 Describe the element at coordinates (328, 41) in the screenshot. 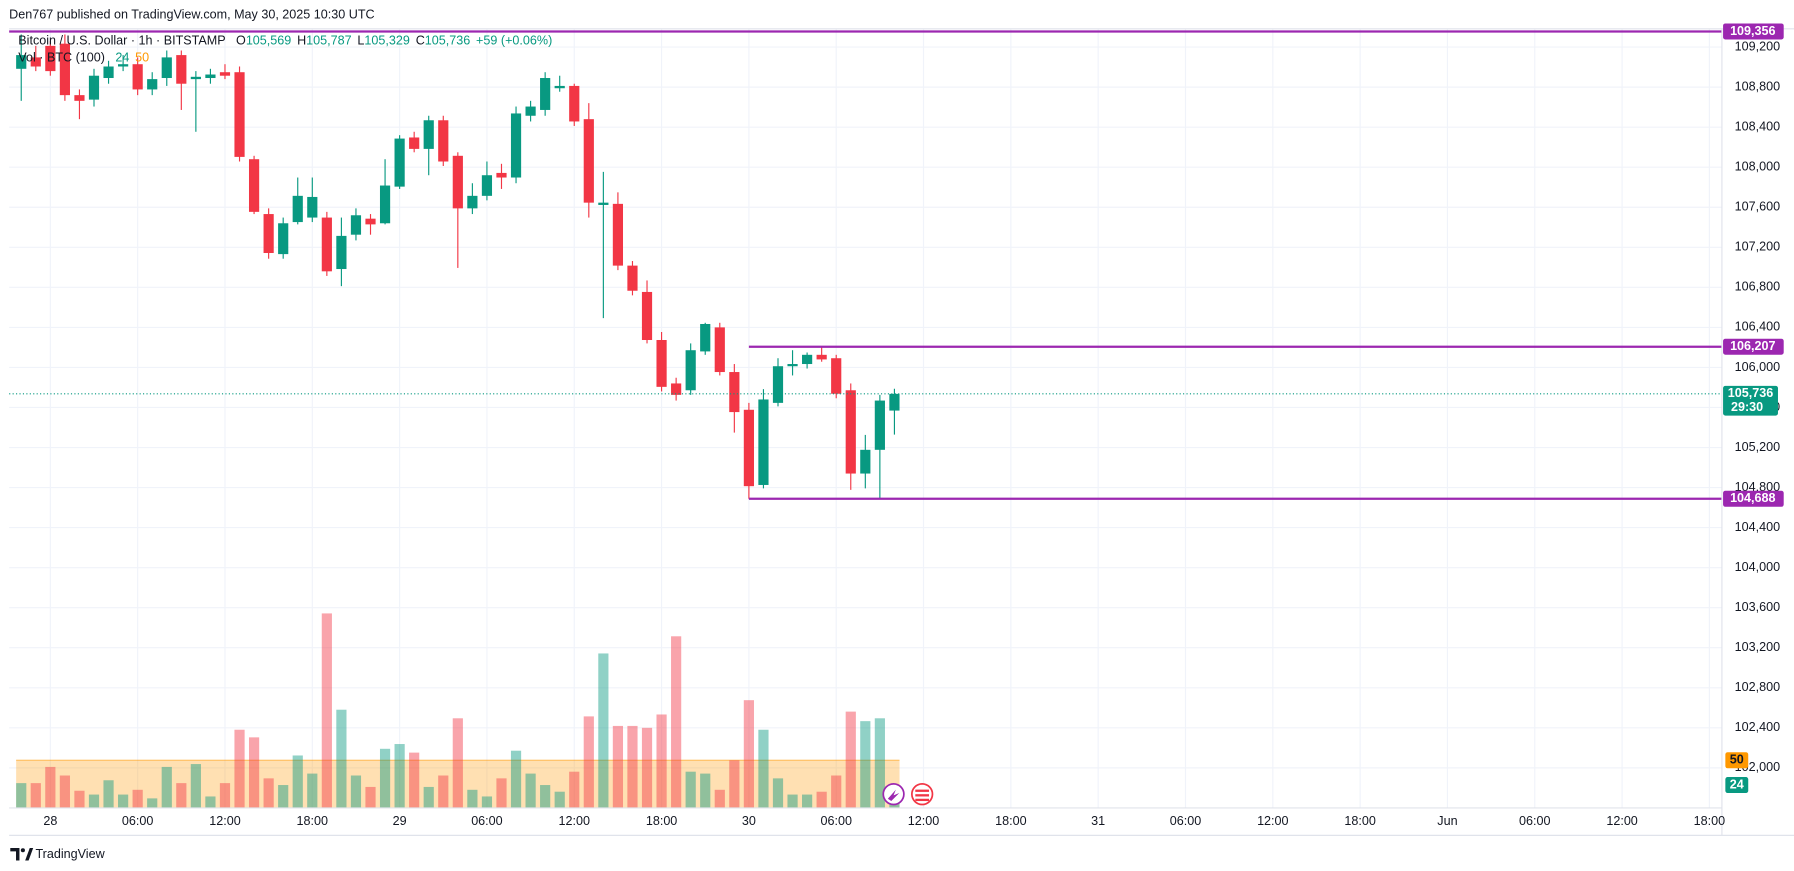

I see `high-value: 105,787` at that location.